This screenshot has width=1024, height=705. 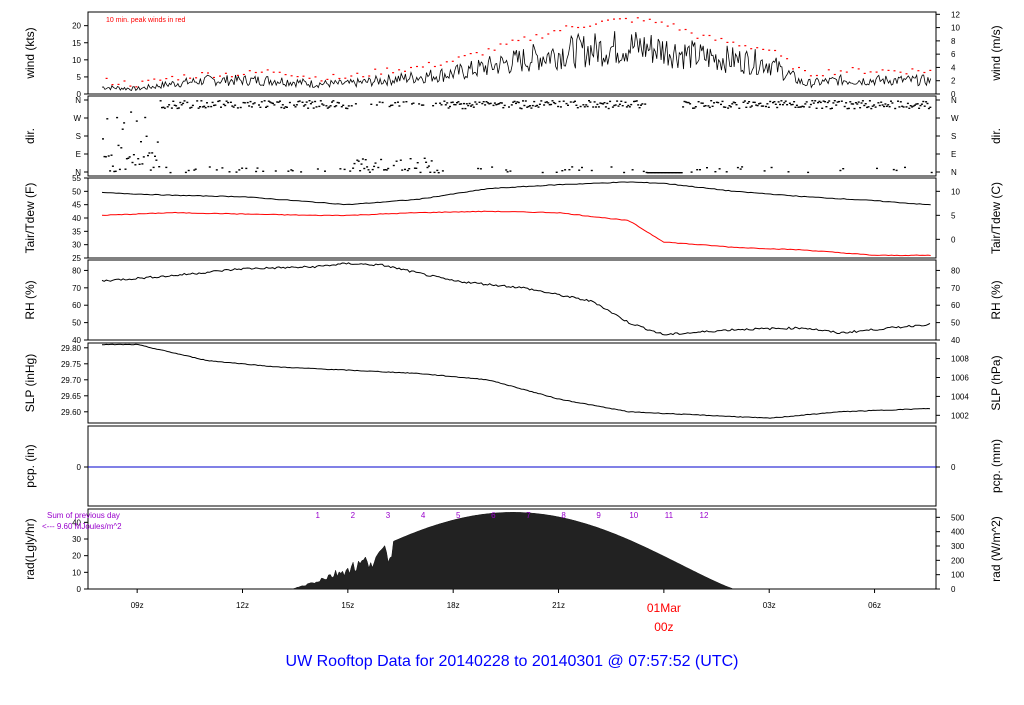 What do you see at coordinates (512, 53) in the screenshot?
I see `panel-frame` at bounding box center [512, 53].